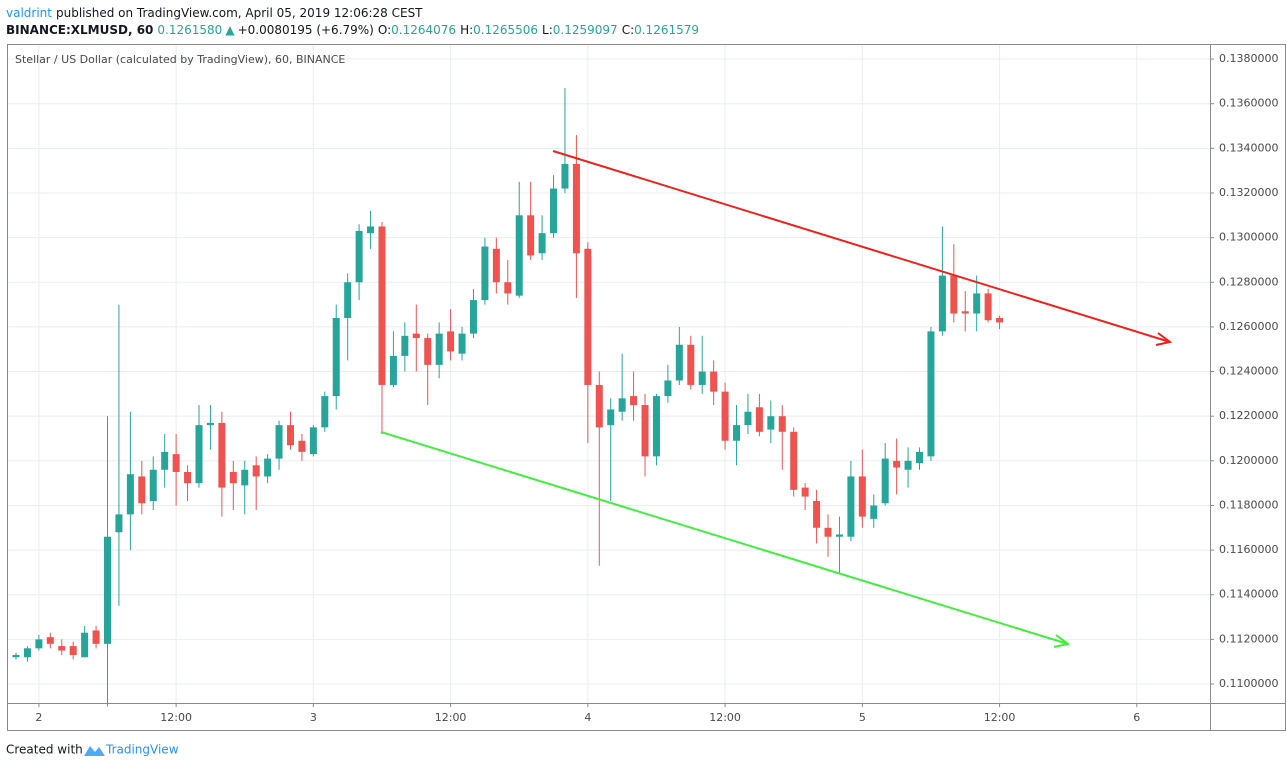  What do you see at coordinates (1249, 504) in the screenshot?
I see `y-tick-label: 0.1180000` at bounding box center [1249, 504].